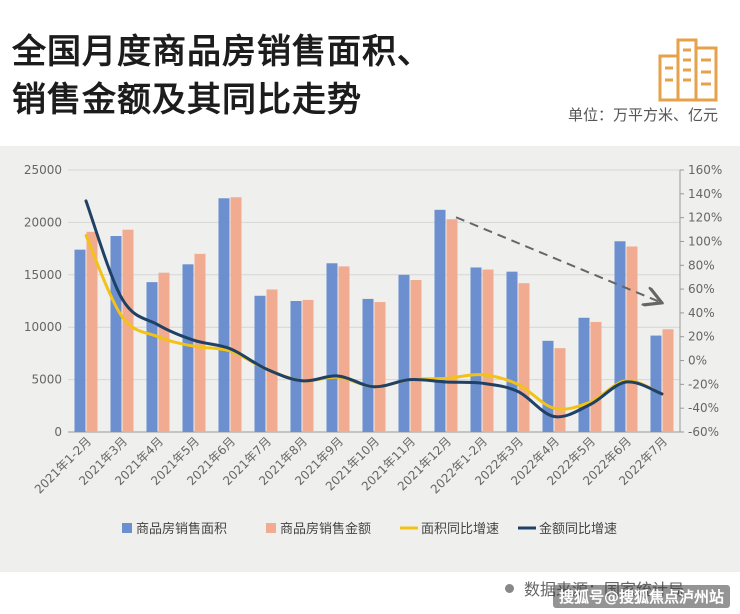 This screenshot has height=614, width=740. Describe the element at coordinates (222, 76) in the screenshot. I see `chart-title: 全国月度商品房销售面积、 销售金额及其同比走势` at that location.